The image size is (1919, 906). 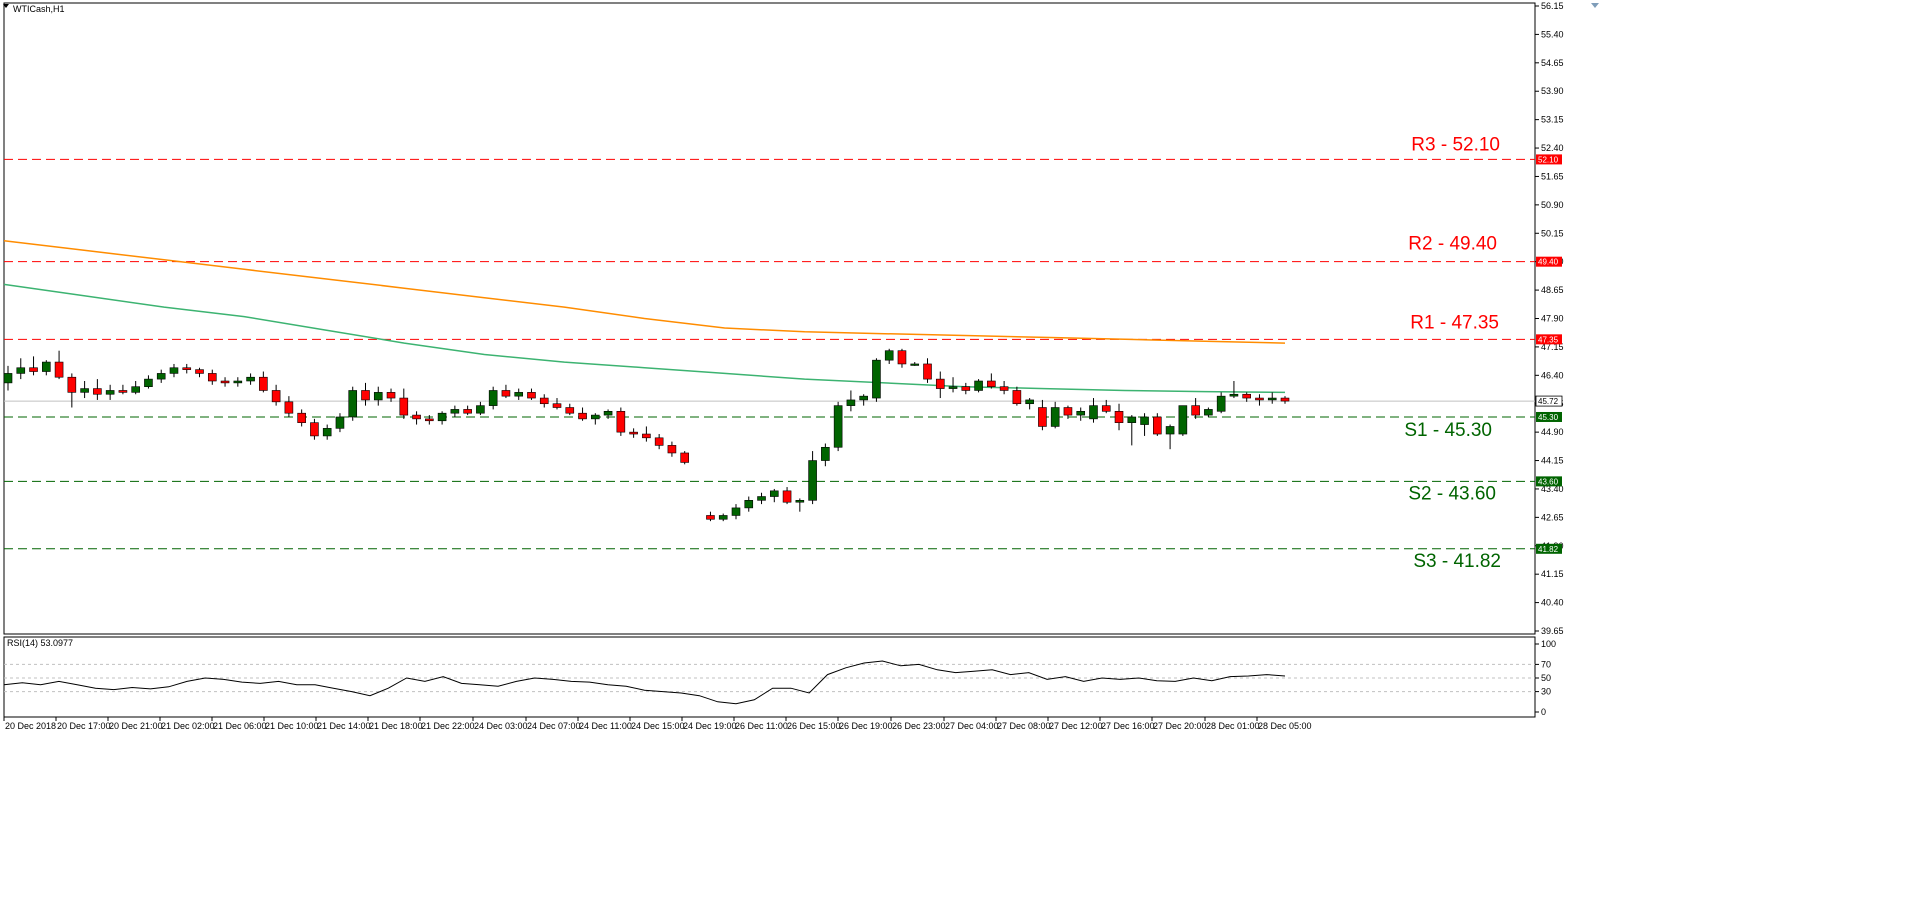 I want to click on price-tick-label: 47.90, so click(x=1552, y=319).